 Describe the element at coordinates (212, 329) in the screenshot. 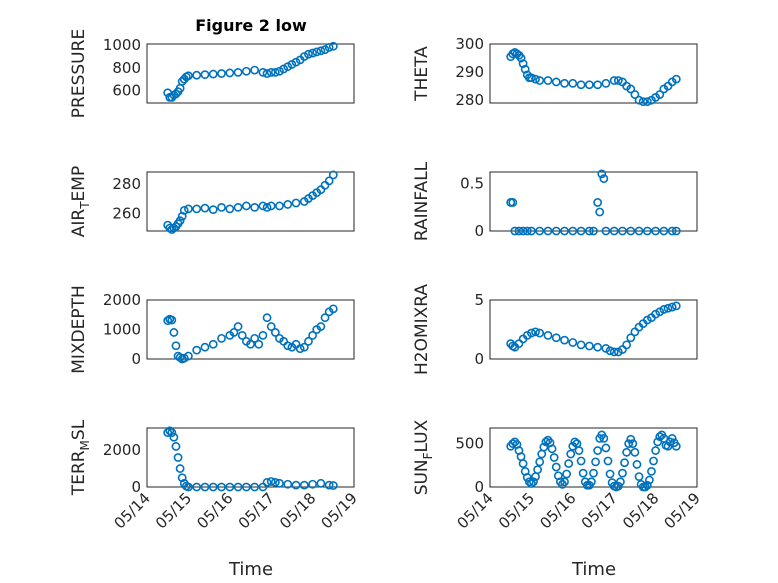

I see `subplot-5: 0 1000 2000 MIXDEPTH` at that location.